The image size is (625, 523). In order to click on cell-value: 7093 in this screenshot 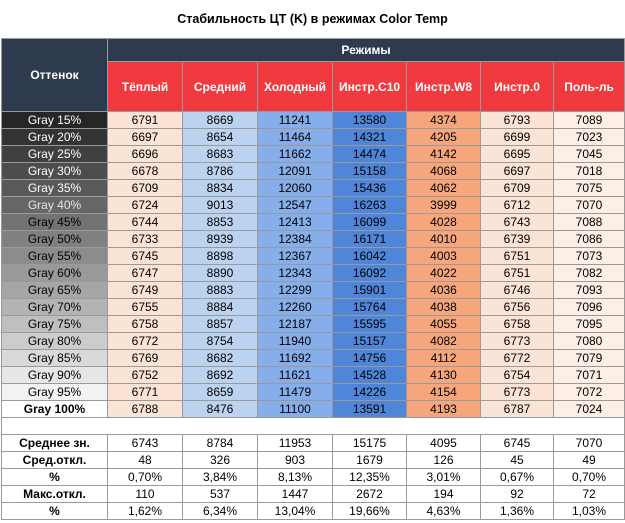, I will do `click(588, 290)`.